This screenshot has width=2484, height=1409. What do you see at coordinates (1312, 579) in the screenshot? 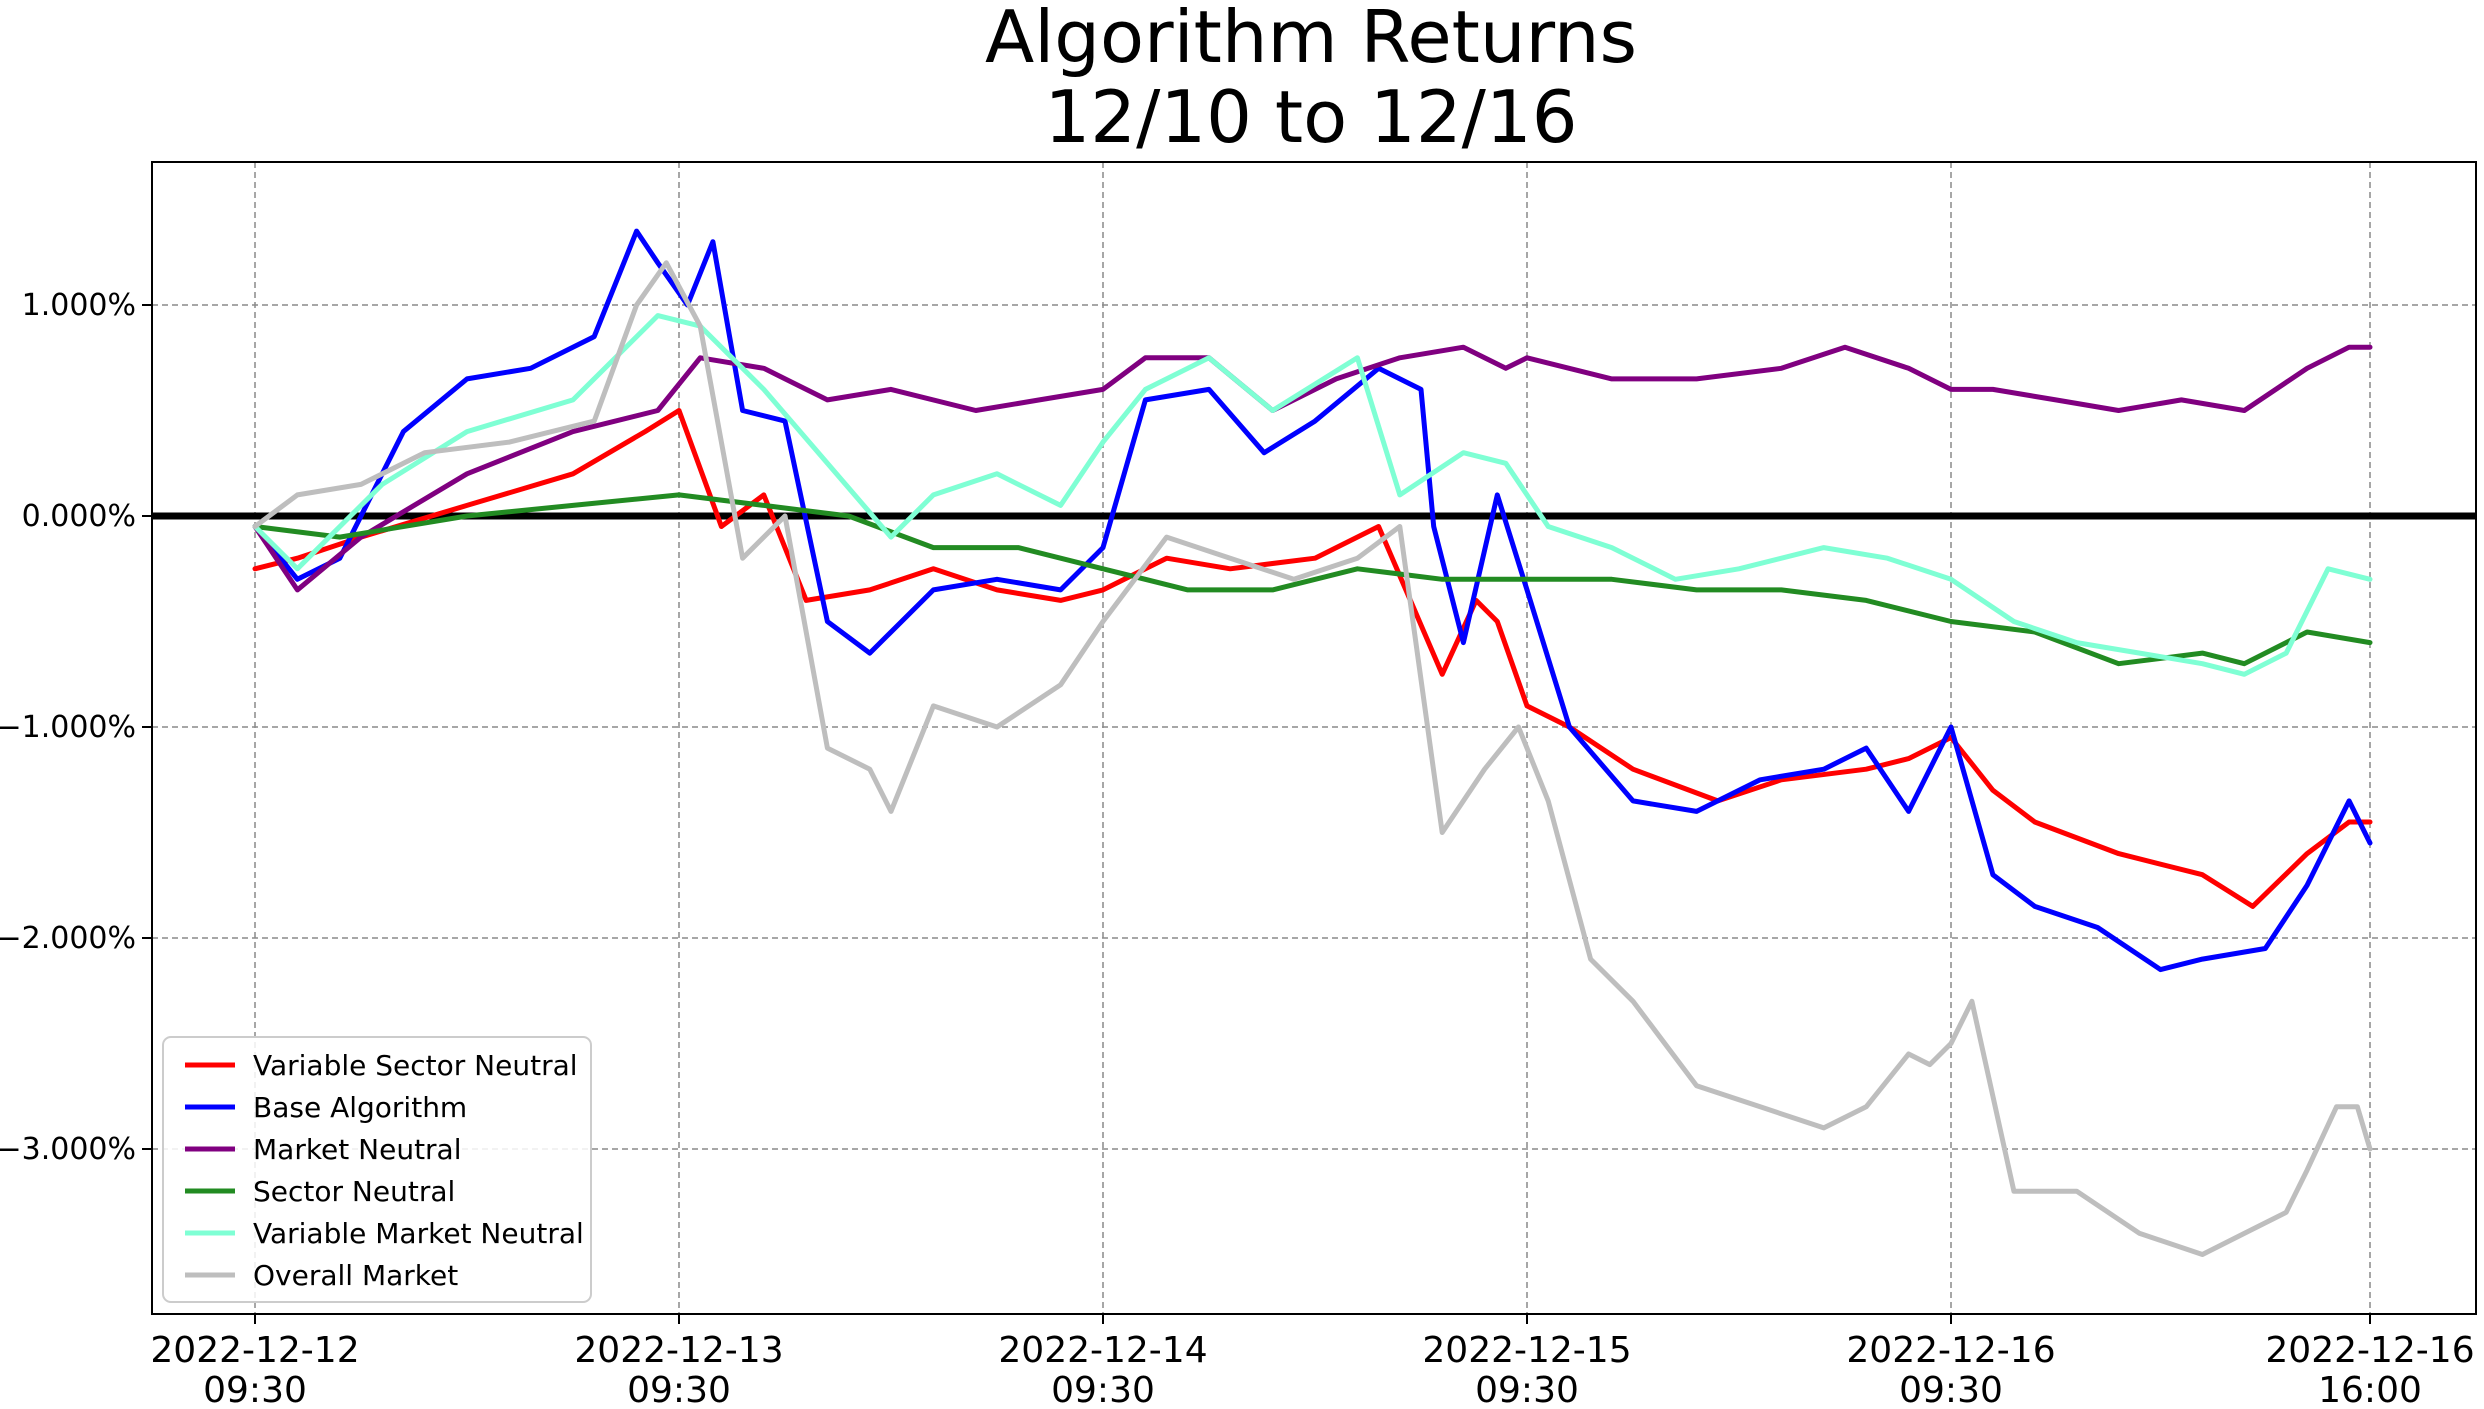
I see `series-line-sector-neutral` at bounding box center [1312, 579].